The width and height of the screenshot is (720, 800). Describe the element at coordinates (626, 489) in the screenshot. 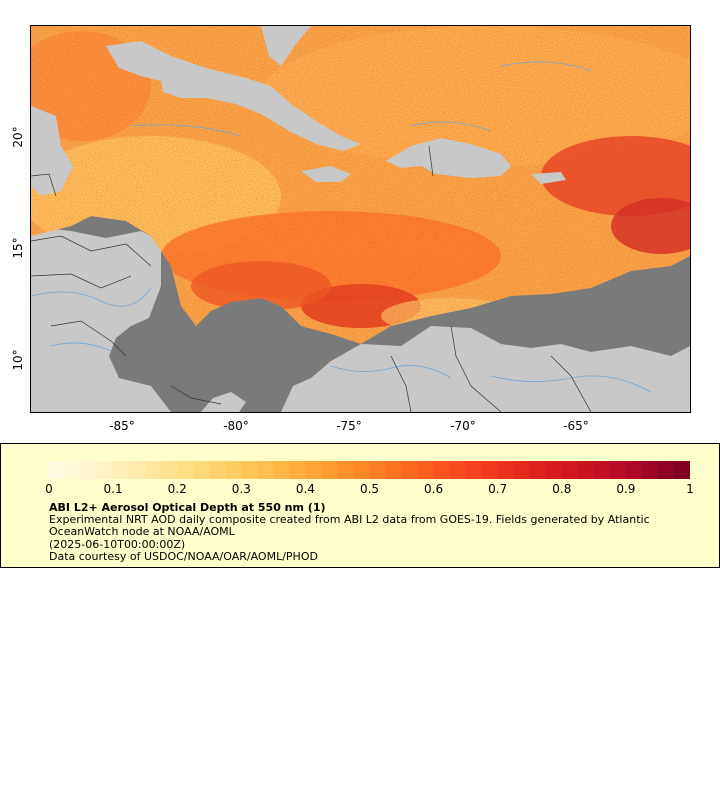

I see `colorbar-tick-label: 0.9` at that location.